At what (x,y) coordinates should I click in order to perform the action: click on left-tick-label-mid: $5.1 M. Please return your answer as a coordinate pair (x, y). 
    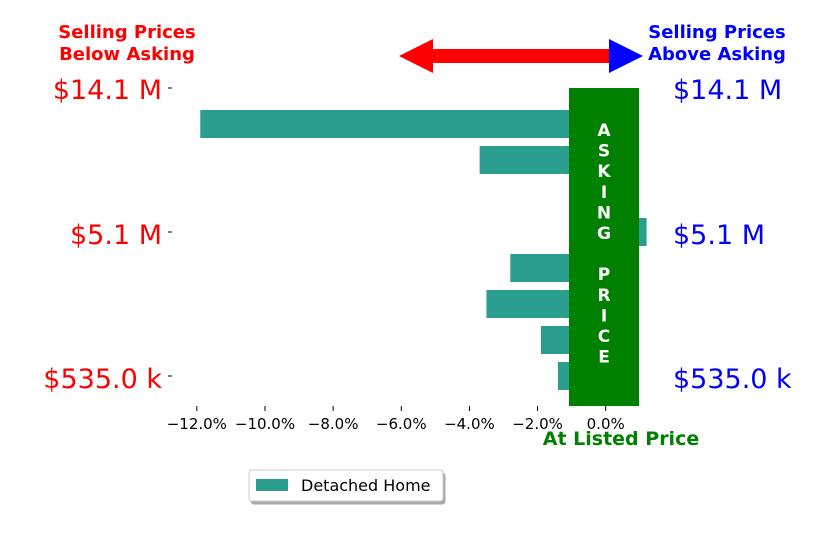
    Looking at the image, I should click on (116, 235).